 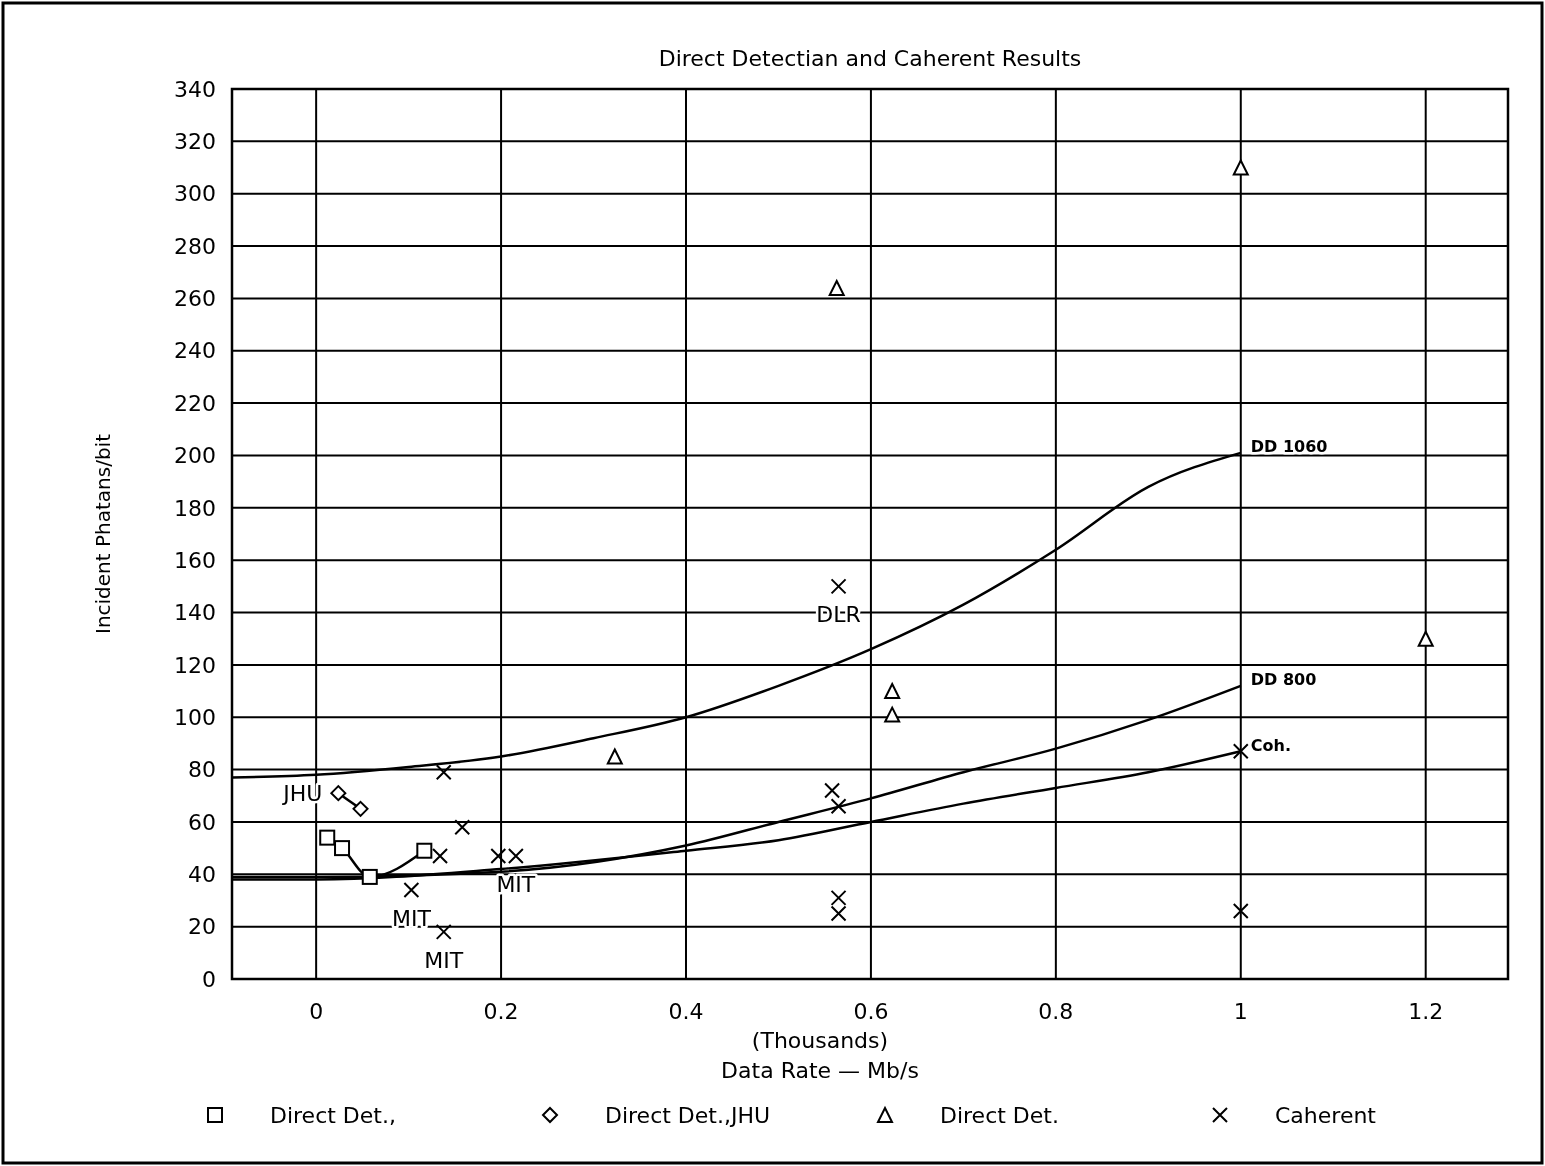 I want to click on x-tick-label: 0, so click(x=316, y=1011).